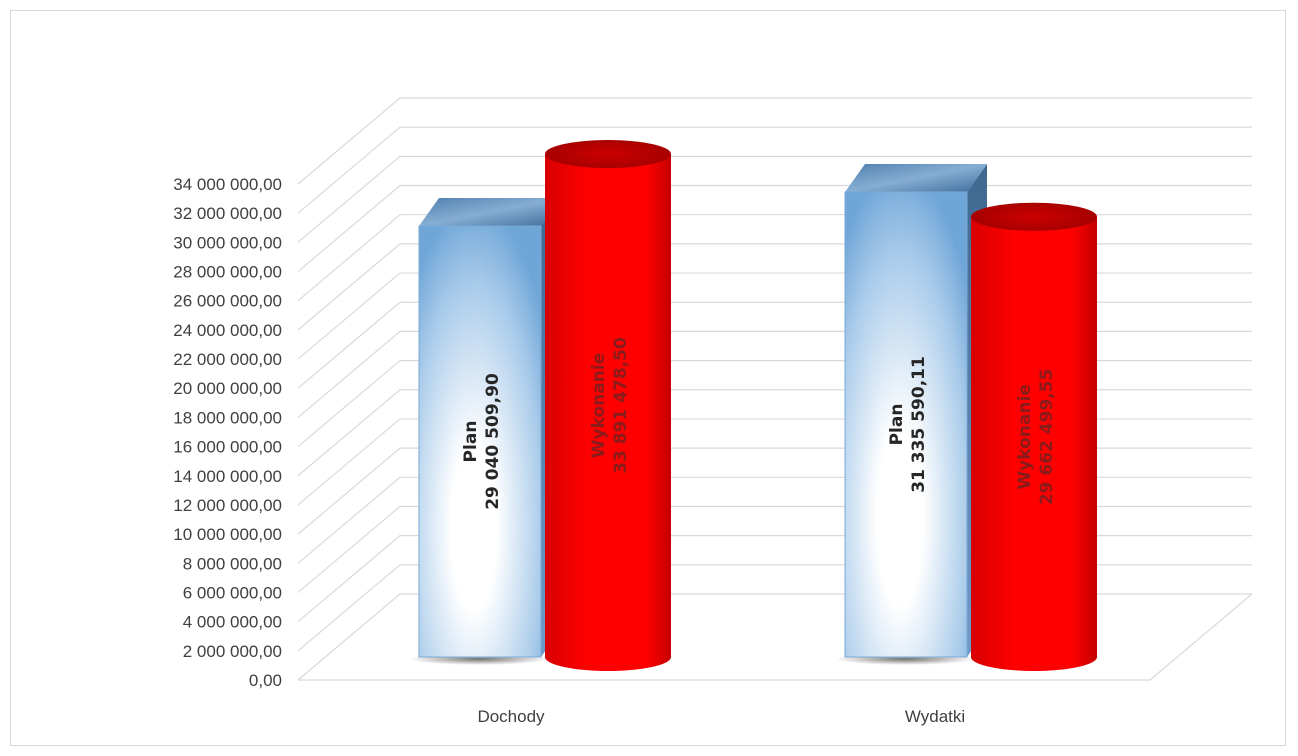 The width and height of the screenshot is (1298, 756). Describe the element at coordinates (511, 716) in the screenshot. I see `x-category-label: Dochody` at that location.